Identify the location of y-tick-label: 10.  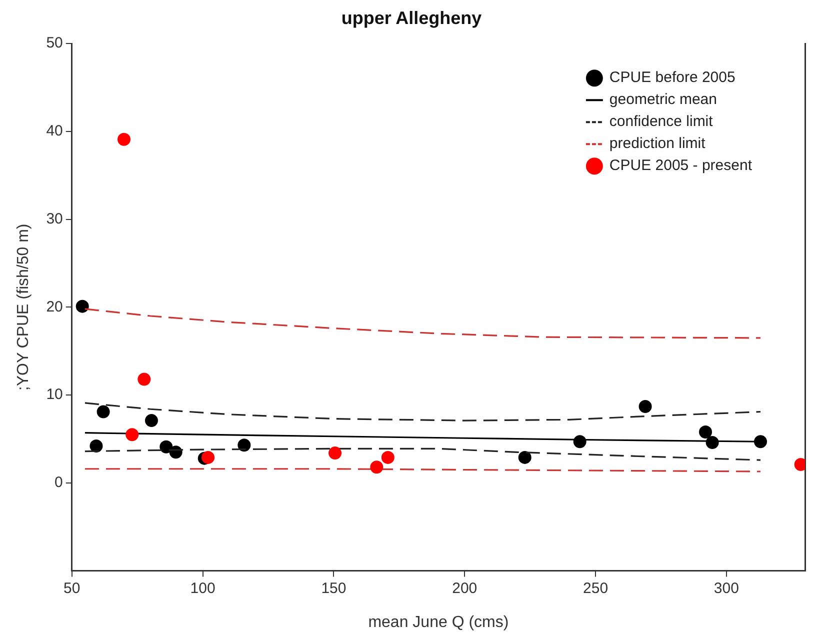
(54, 395).